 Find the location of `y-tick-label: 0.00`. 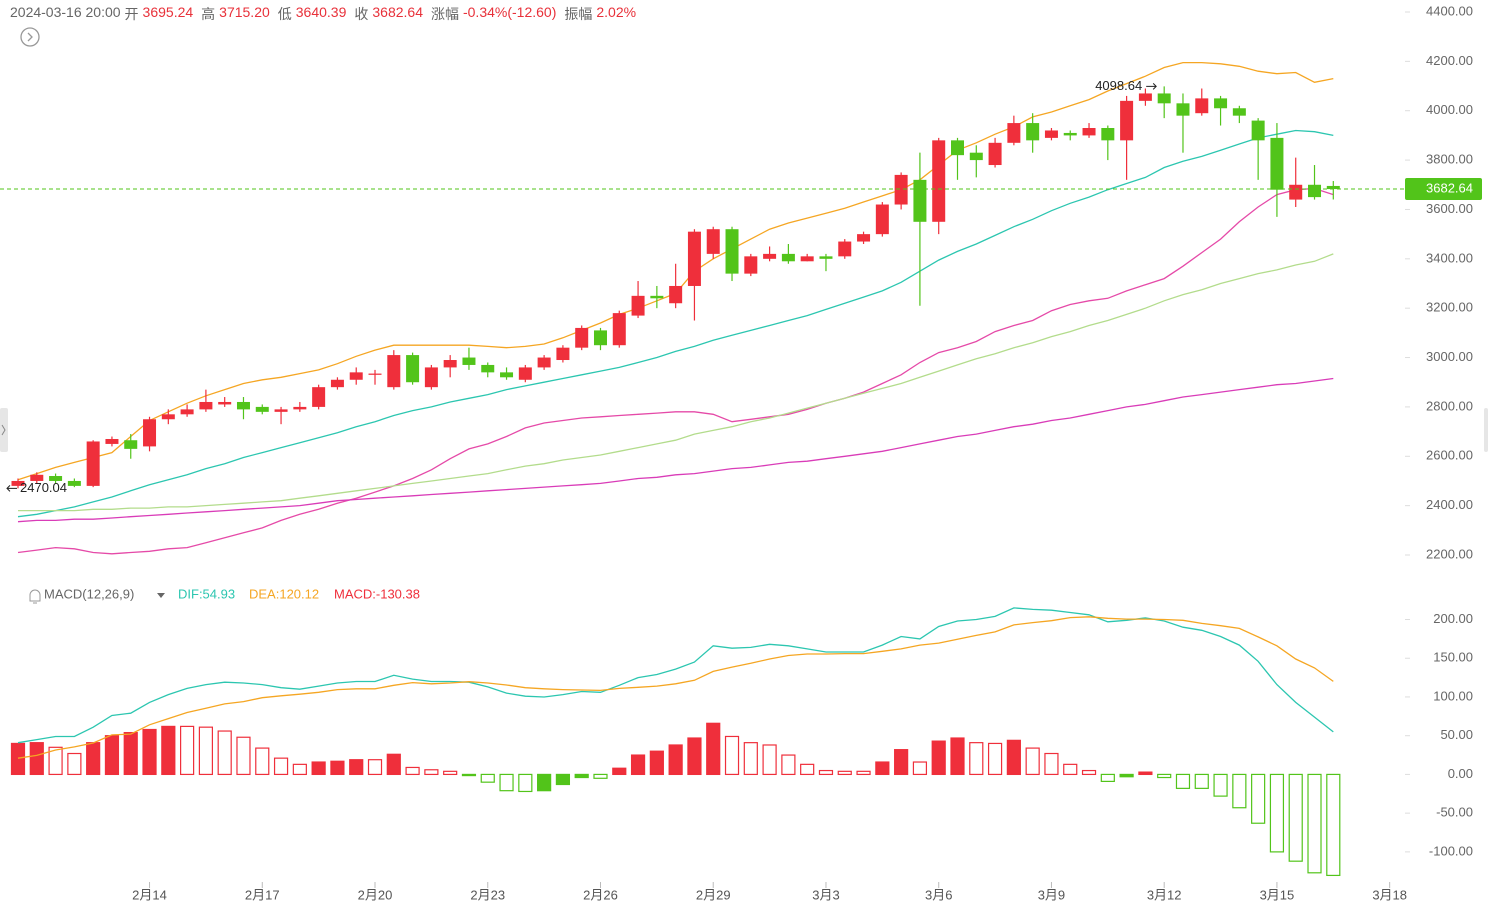

y-tick-label: 0.00 is located at coordinates (1460, 773).